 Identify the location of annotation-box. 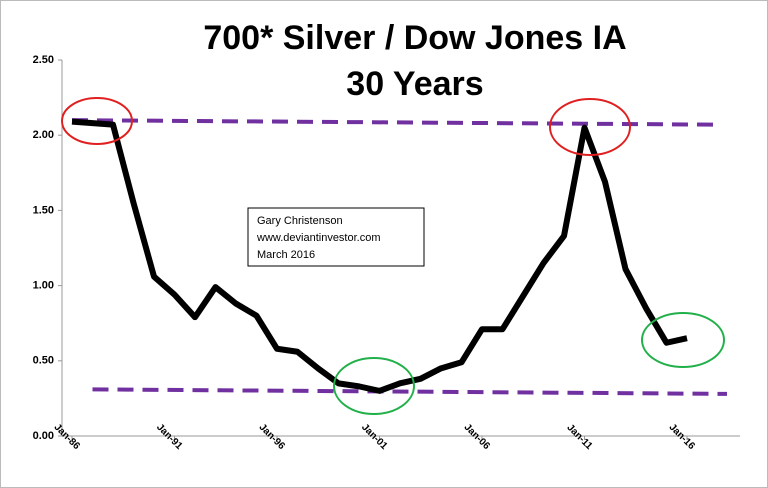
(336, 237).